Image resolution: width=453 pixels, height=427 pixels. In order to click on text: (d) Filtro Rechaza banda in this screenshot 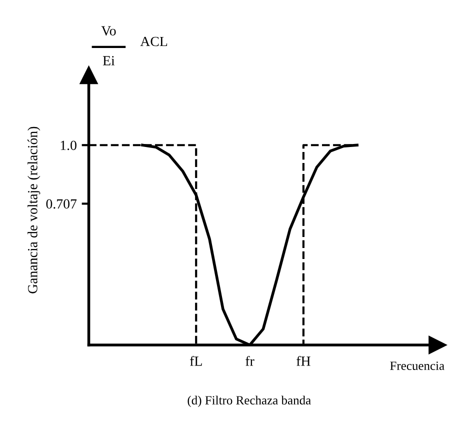, I will do `click(249, 402)`.